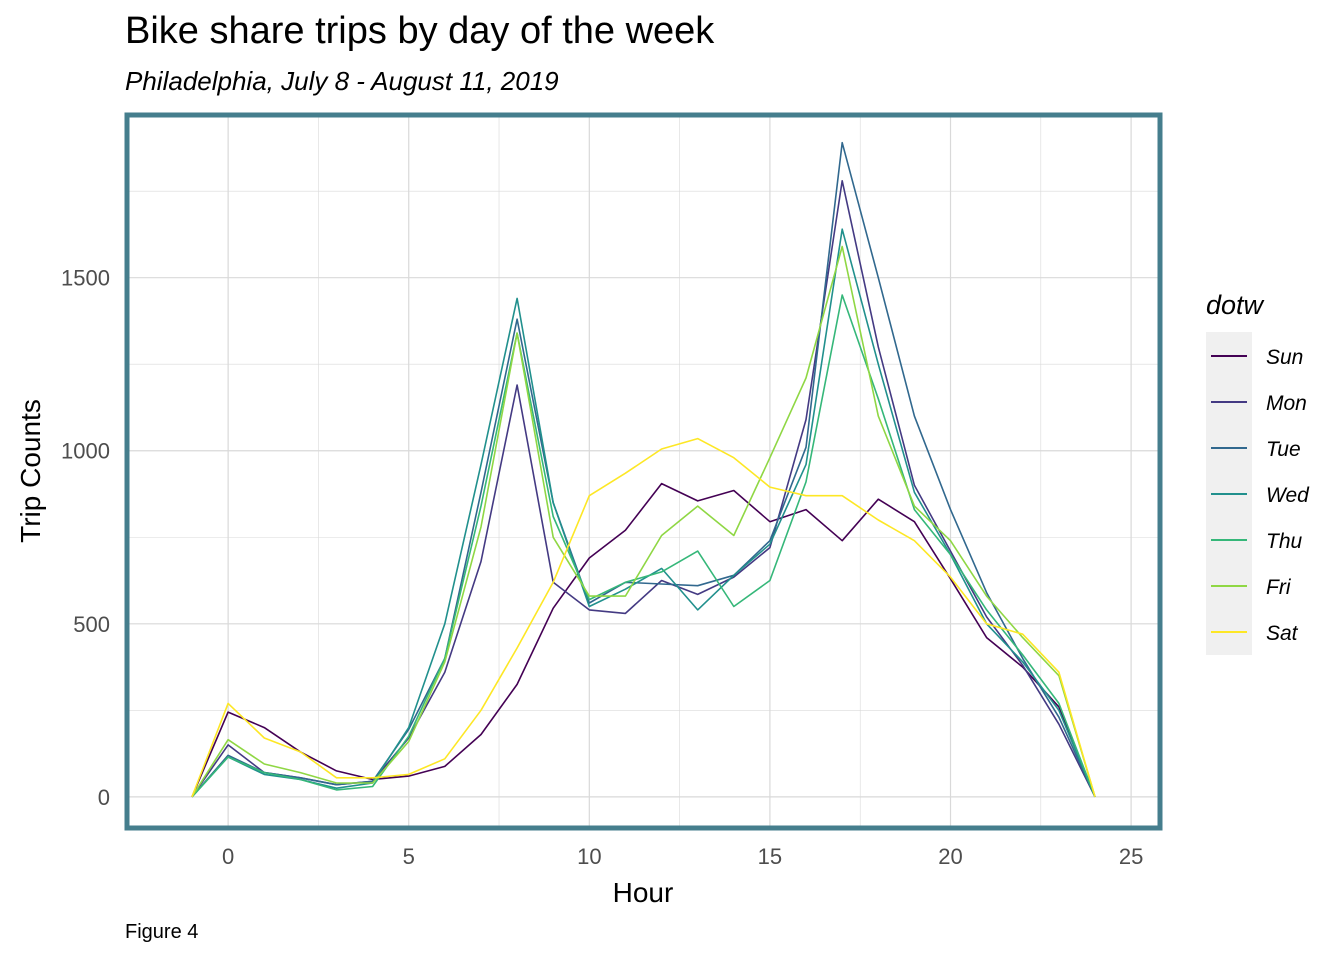 The width and height of the screenshot is (1344, 960). Describe the element at coordinates (1284, 541) in the screenshot. I see `legend-label-thu: Thu` at that location.